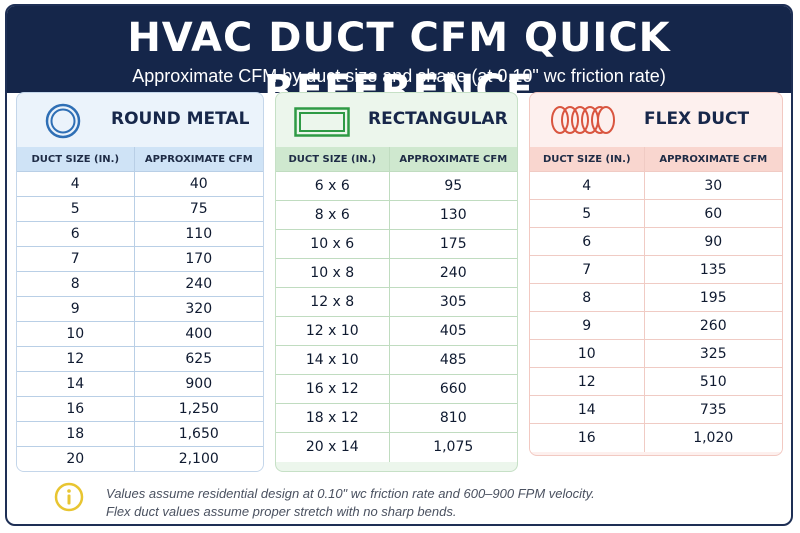  I want to click on round-metal-panel-header: ROUND METAL, so click(140, 119).